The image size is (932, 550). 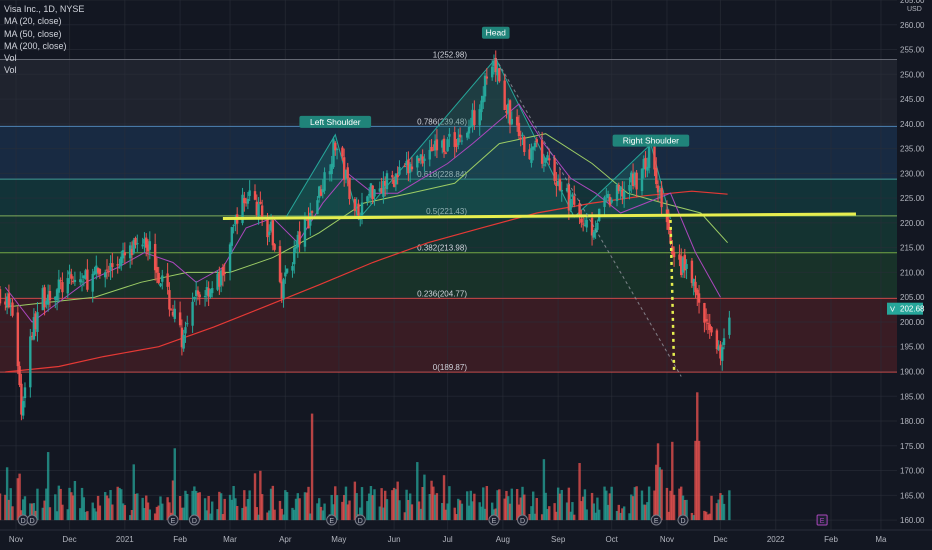 What do you see at coordinates (230, 539) in the screenshot?
I see `time-tick-label: Mar` at bounding box center [230, 539].